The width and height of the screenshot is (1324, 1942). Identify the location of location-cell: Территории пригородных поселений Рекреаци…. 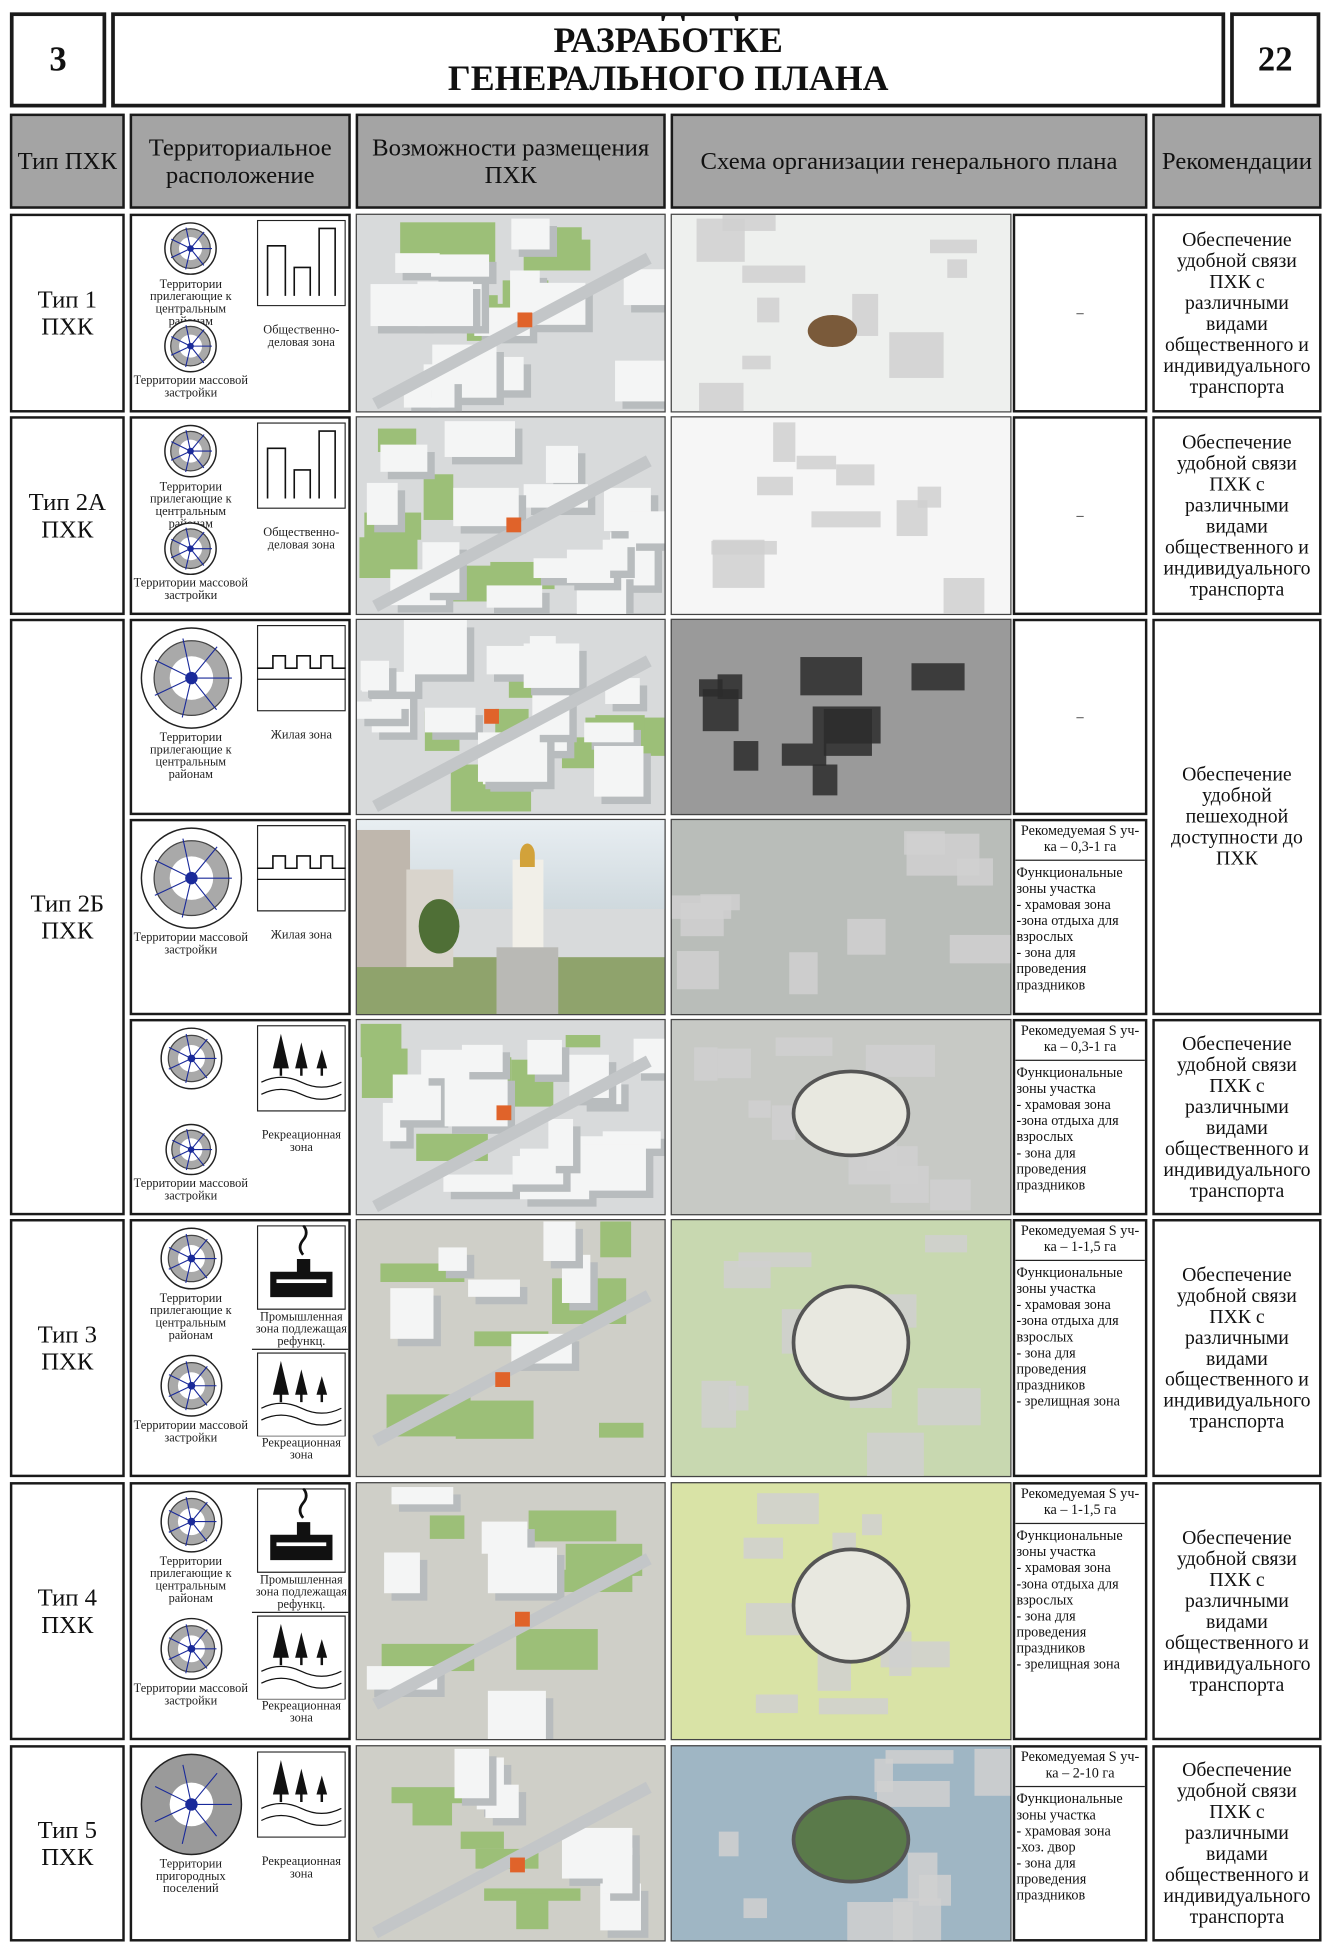
(240, 1843).